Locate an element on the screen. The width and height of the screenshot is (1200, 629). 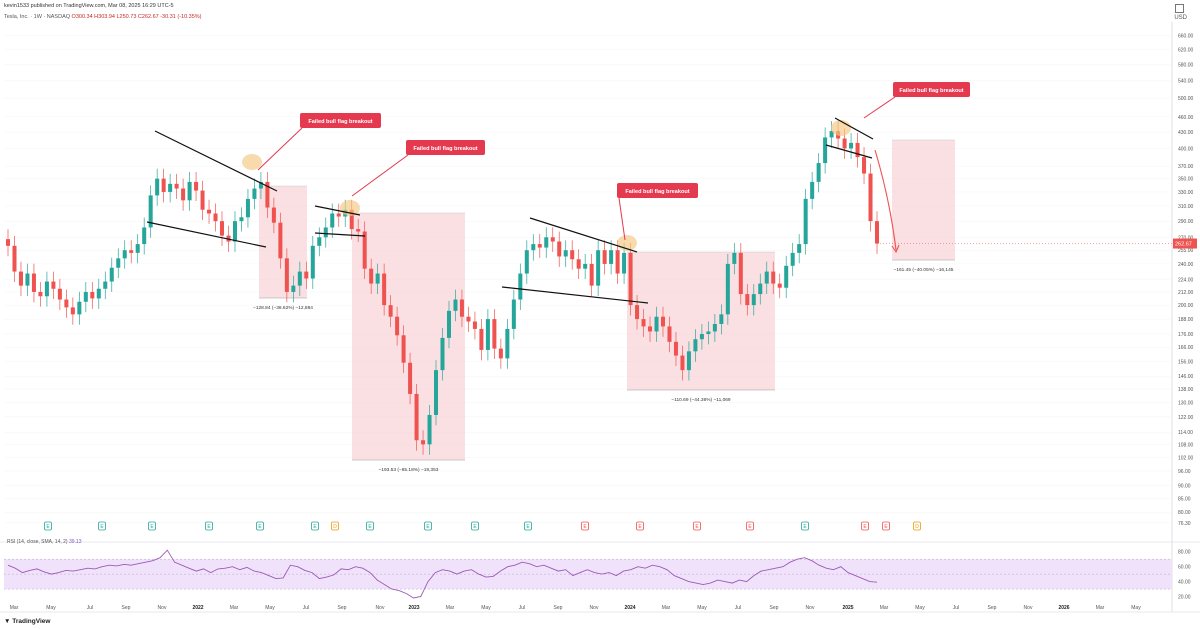
price-tick-label: 122.00 is located at coordinates (1186, 418).